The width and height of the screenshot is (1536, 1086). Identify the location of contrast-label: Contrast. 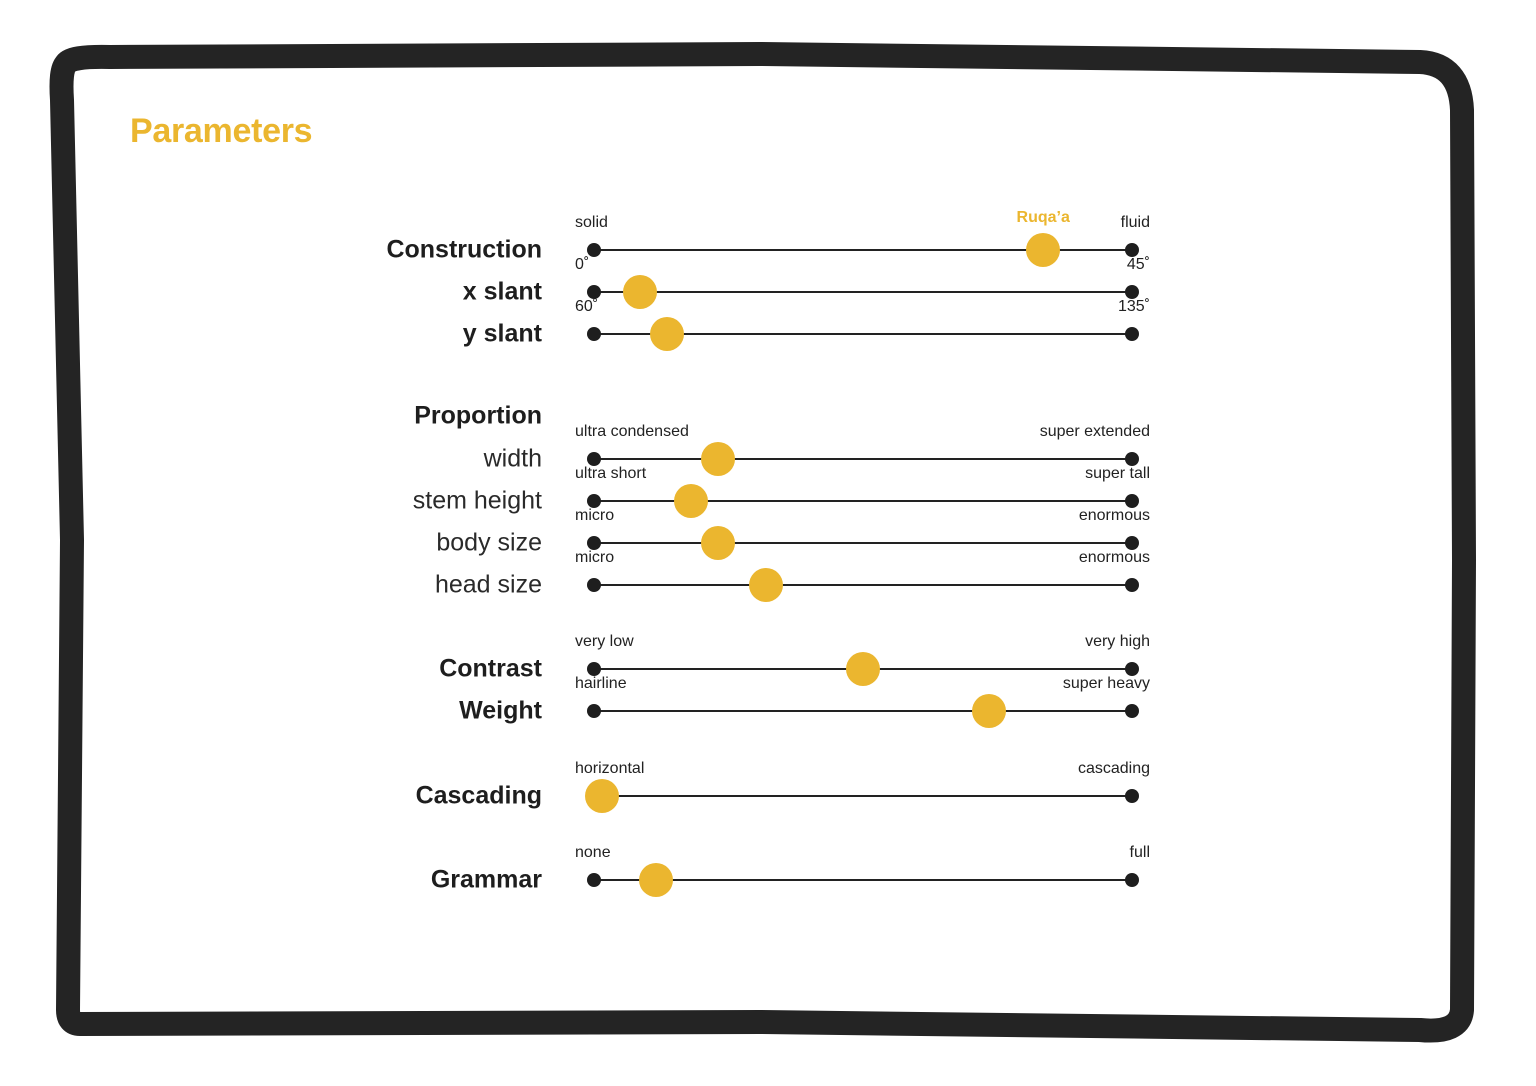
(490, 668).